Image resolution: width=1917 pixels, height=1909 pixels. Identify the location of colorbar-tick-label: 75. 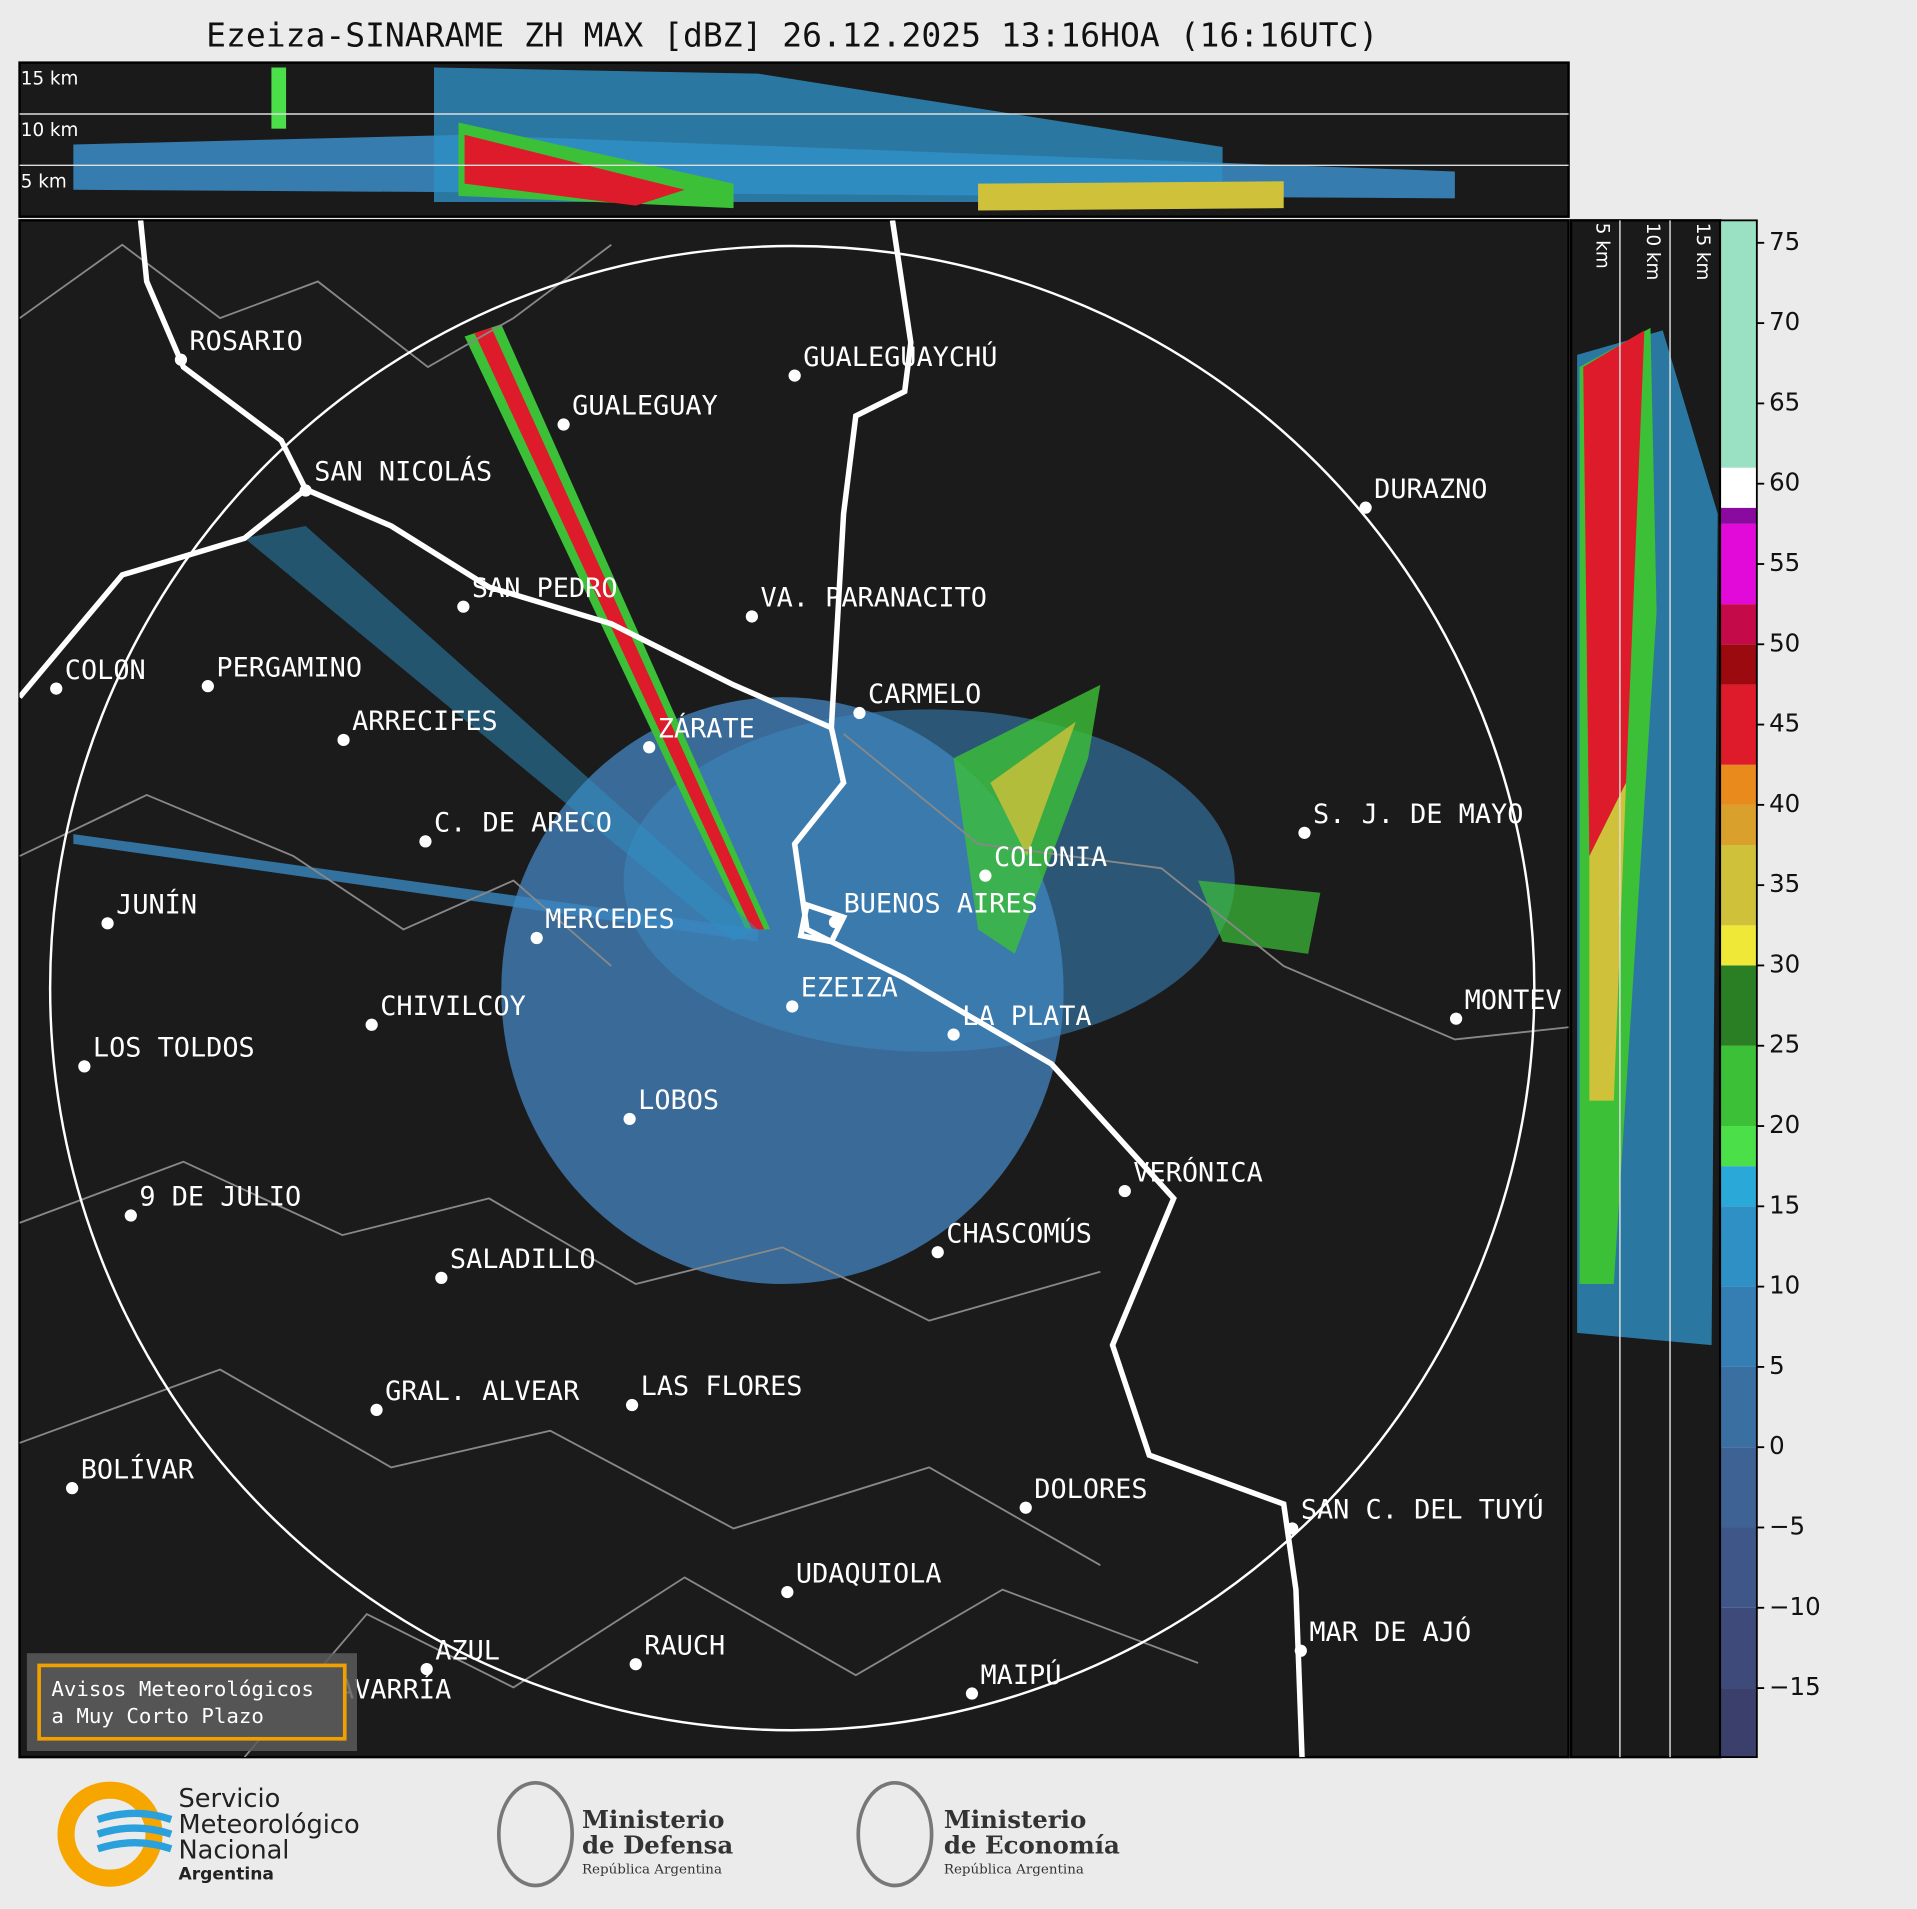
(1784, 241).